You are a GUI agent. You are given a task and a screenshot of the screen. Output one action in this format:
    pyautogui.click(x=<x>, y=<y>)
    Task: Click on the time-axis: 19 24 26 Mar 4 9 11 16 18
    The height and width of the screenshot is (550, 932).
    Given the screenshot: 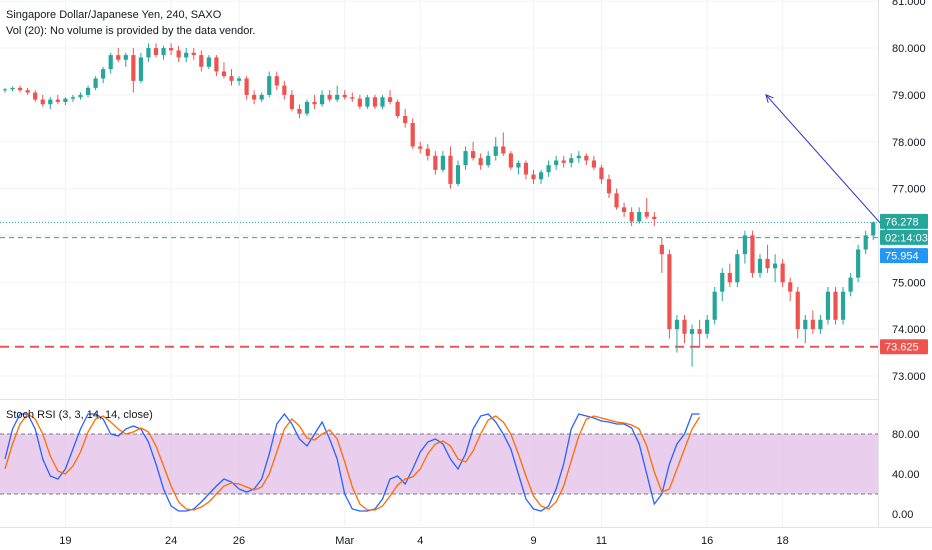 What is the action you would take?
    pyautogui.click(x=424, y=541)
    